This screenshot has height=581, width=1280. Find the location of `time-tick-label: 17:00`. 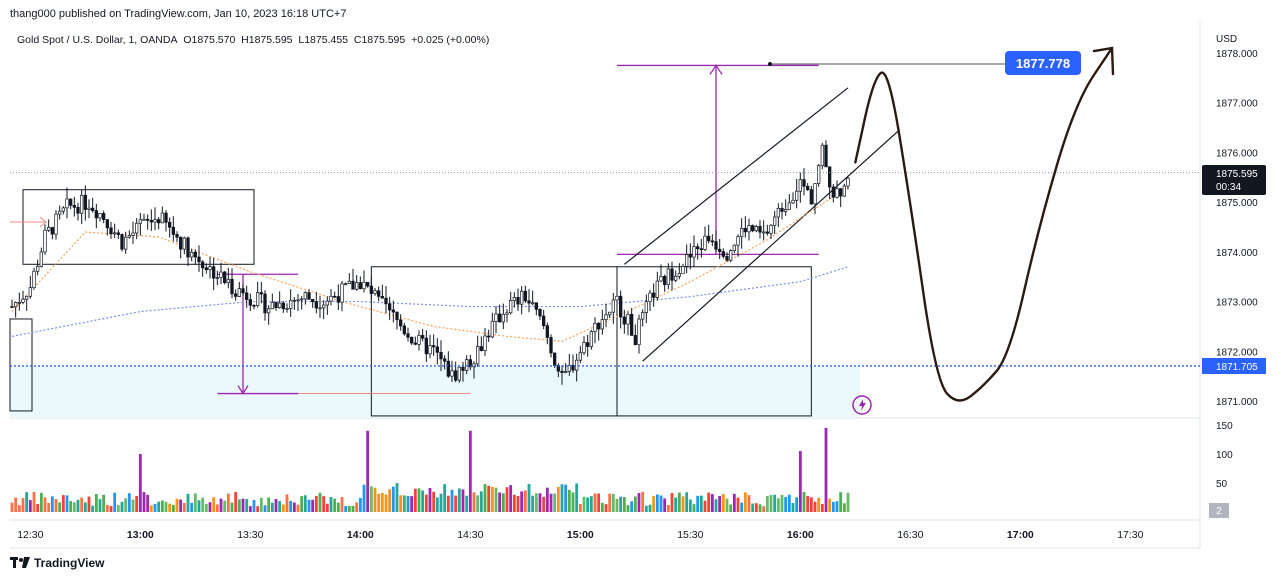

time-tick-label: 17:00 is located at coordinates (1020, 535).